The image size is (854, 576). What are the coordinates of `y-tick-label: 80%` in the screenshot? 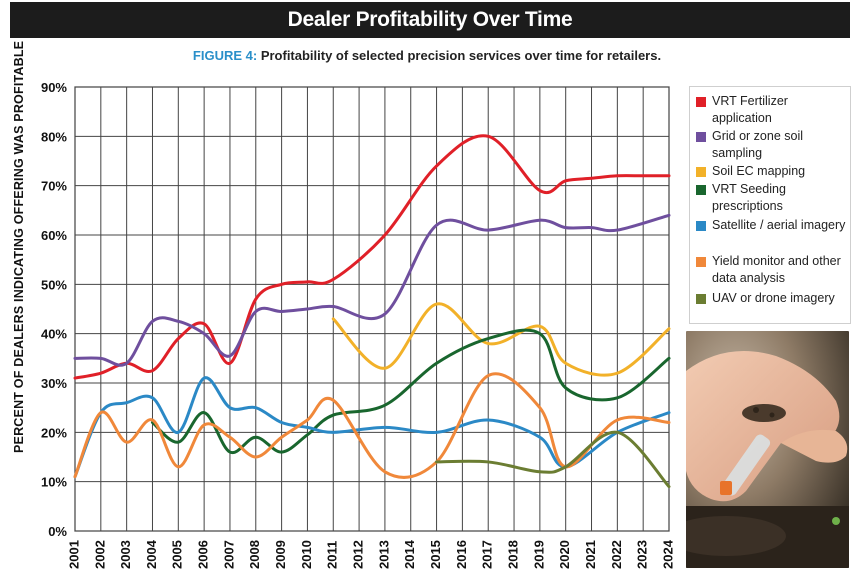 It's located at (54, 136).